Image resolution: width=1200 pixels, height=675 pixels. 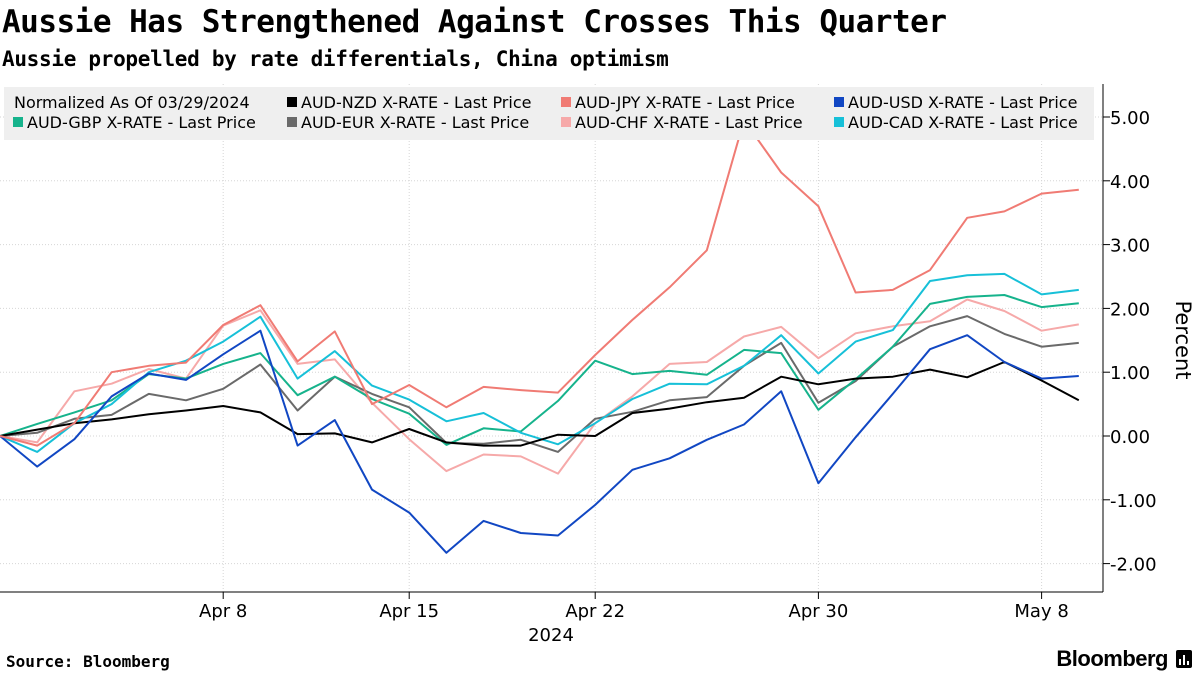 I want to click on x-tick-label: Apr 8, so click(x=223, y=611).